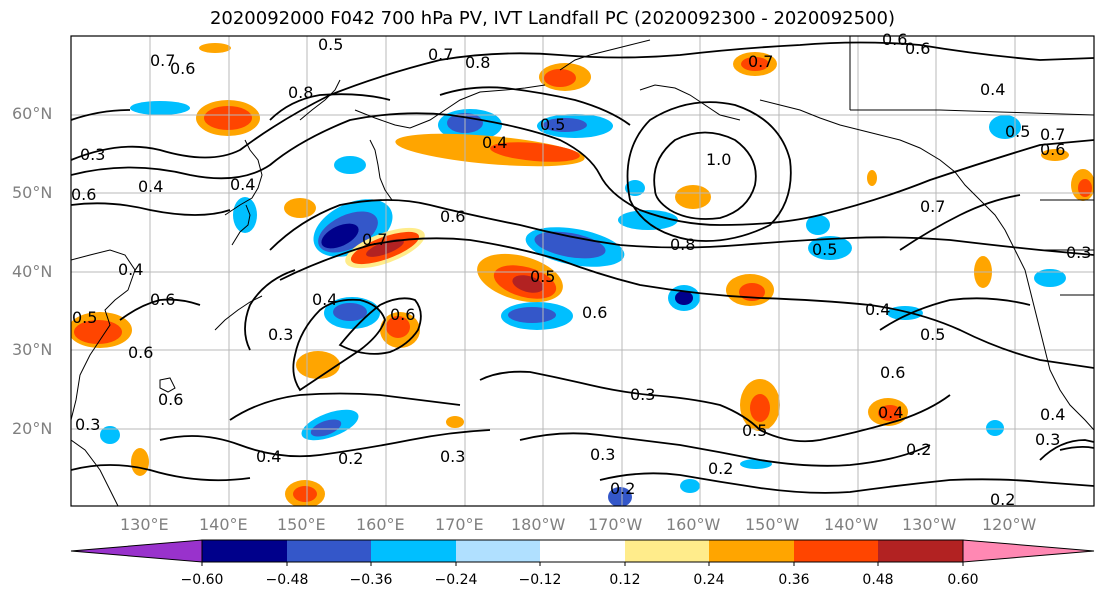 The width and height of the screenshot is (1105, 601). What do you see at coordinates (32, 271) in the screenshot?
I see `lat-label: 40°N` at bounding box center [32, 271].